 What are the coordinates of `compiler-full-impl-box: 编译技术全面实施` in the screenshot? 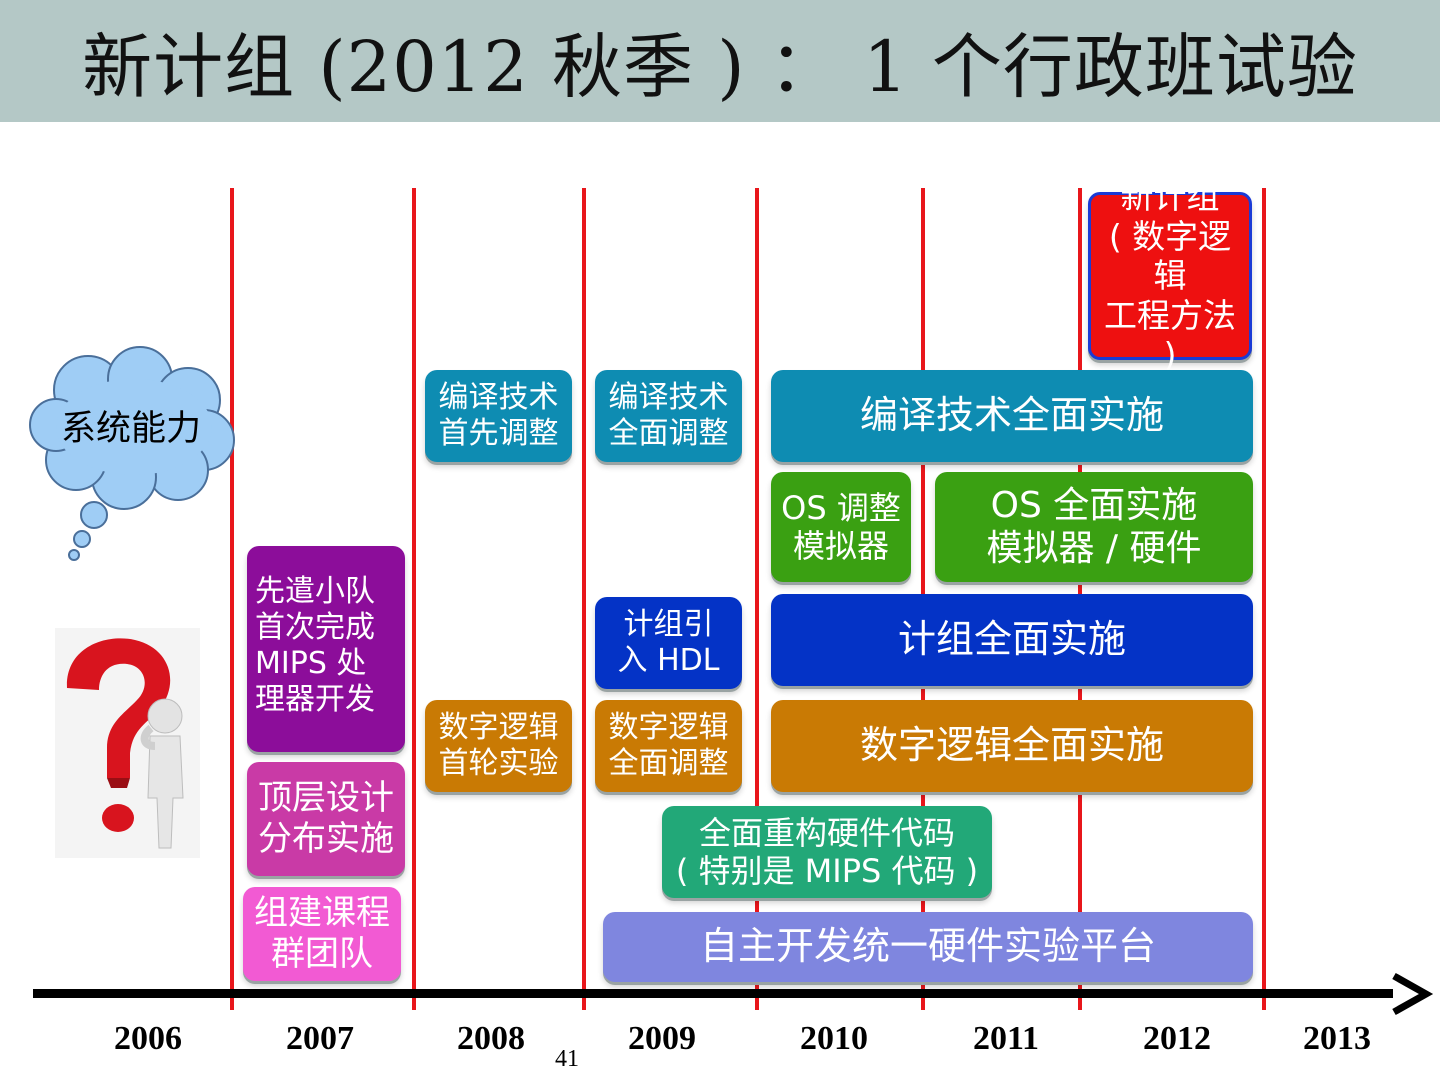 It's located at (1012, 416).